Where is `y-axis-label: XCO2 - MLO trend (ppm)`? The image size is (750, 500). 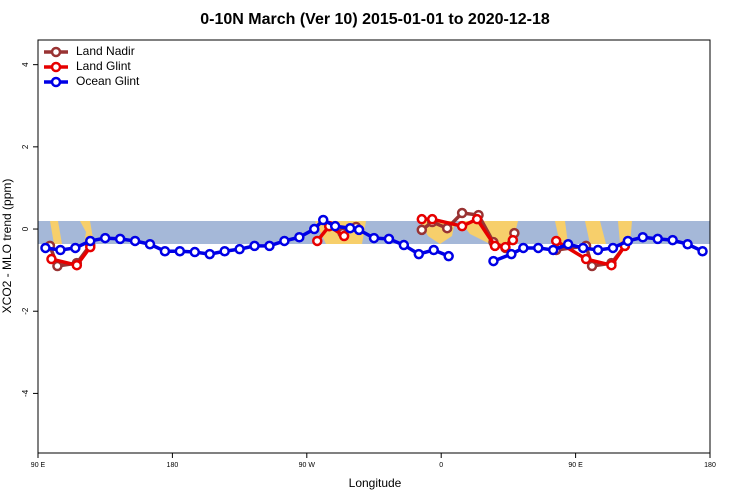 y-axis-label: XCO2 - MLO trend (ppm) is located at coordinates (7, 246).